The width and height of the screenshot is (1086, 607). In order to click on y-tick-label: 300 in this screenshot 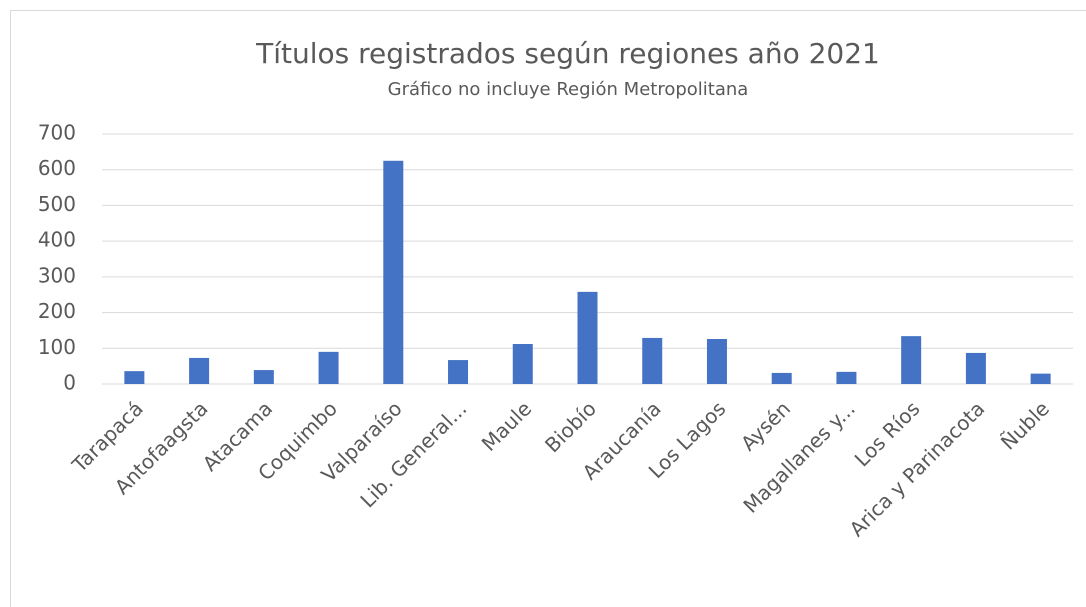, I will do `click(57, 275)`.